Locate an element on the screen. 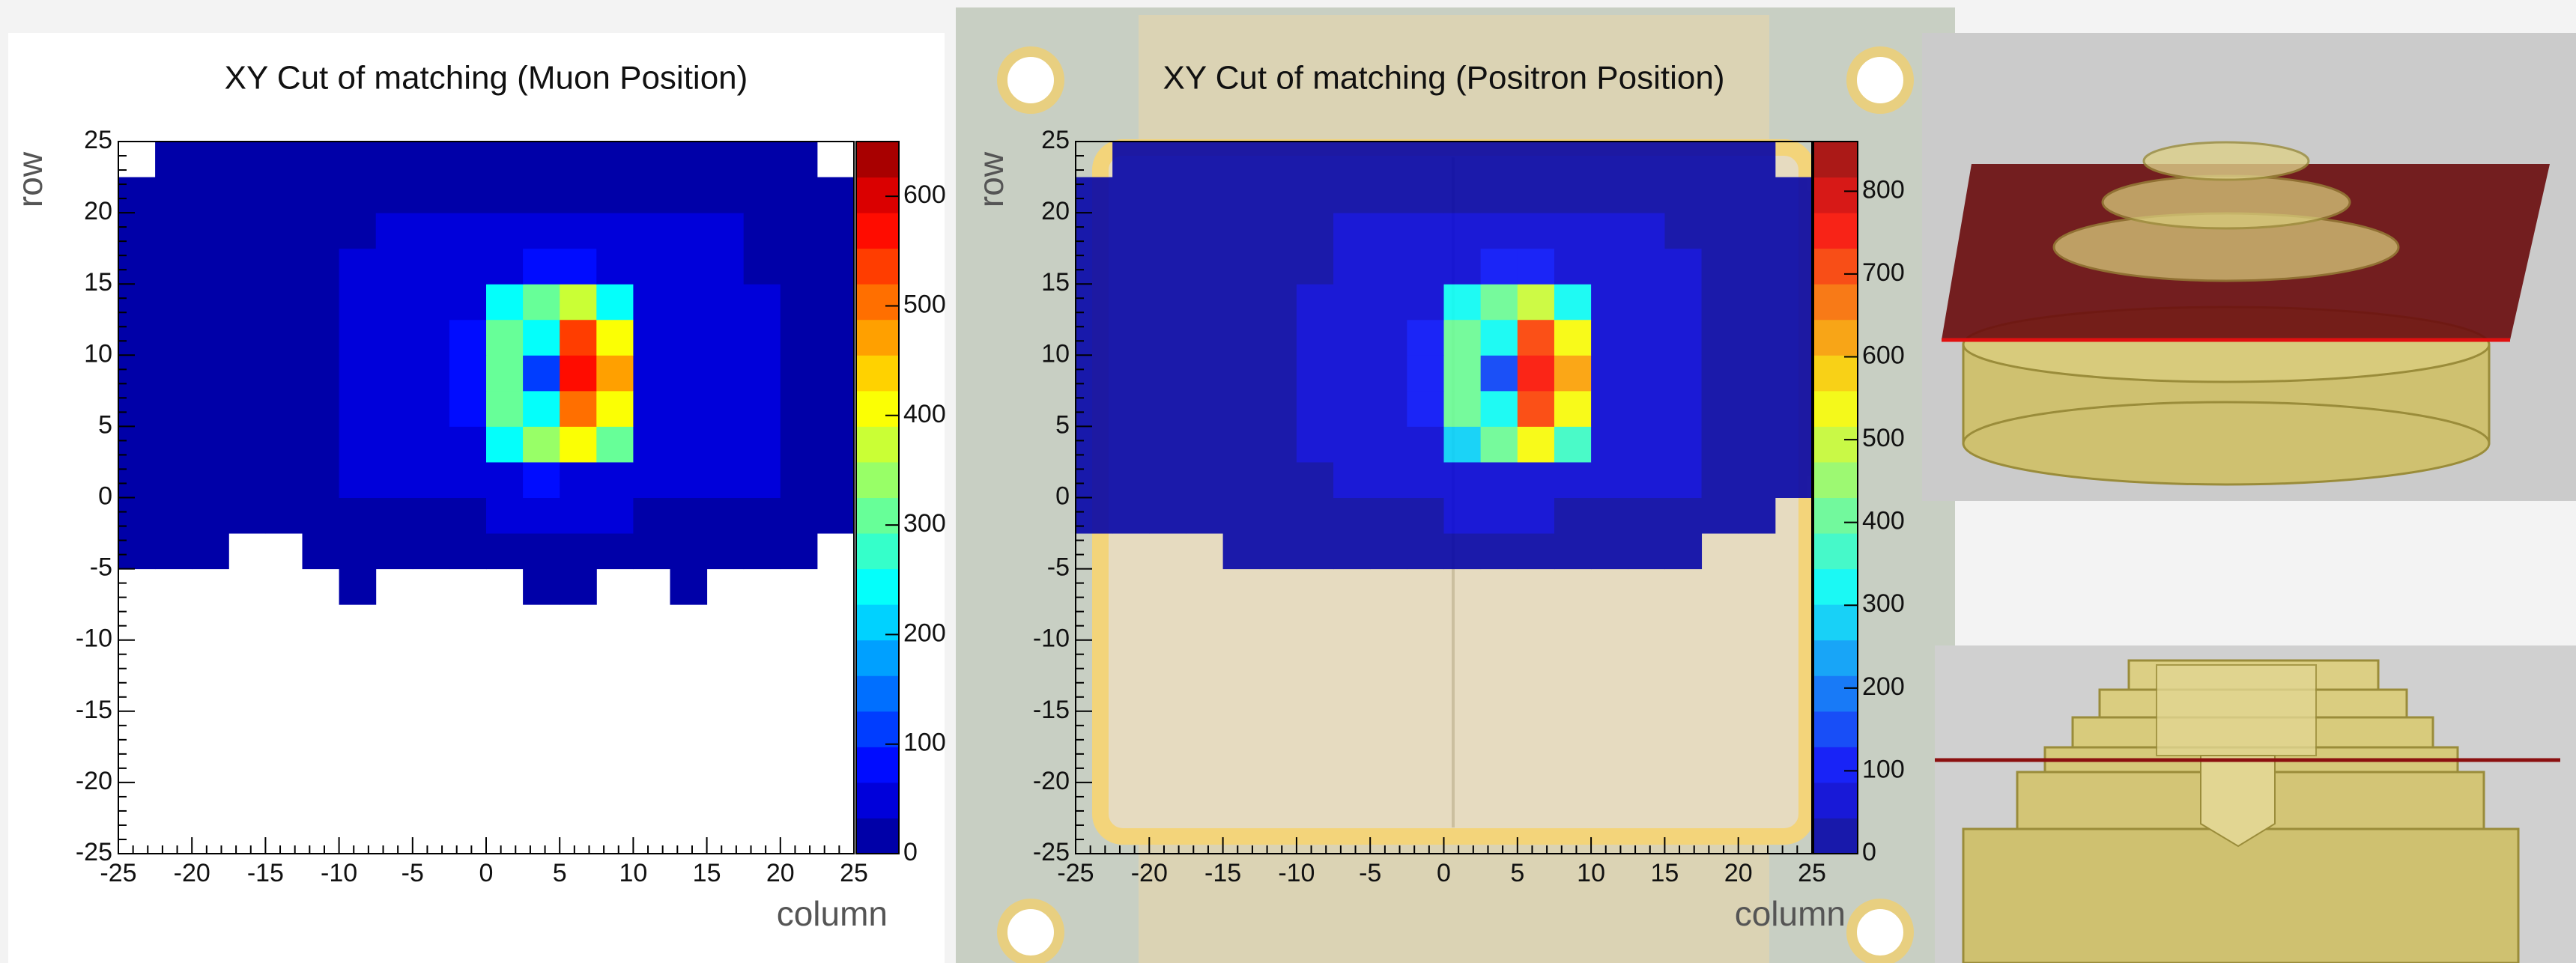  colorbar-tick-label: 400 is located at coordinates (1884, 521).